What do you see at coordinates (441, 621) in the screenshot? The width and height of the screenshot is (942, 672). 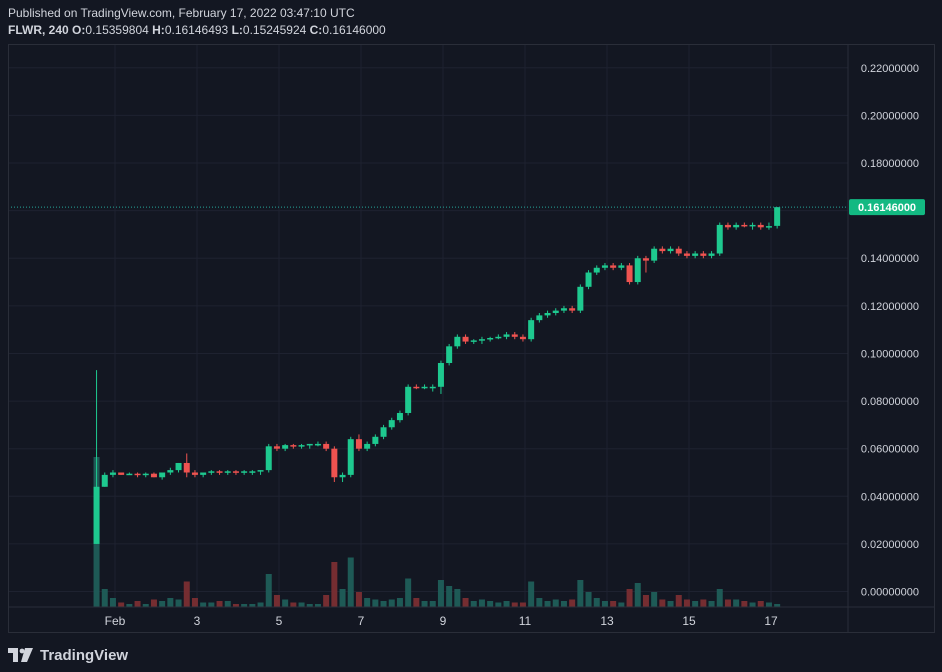 I see `time-axis: Feb 3 5 7 9 11 13 15 17` at bounding box center [441, 621].